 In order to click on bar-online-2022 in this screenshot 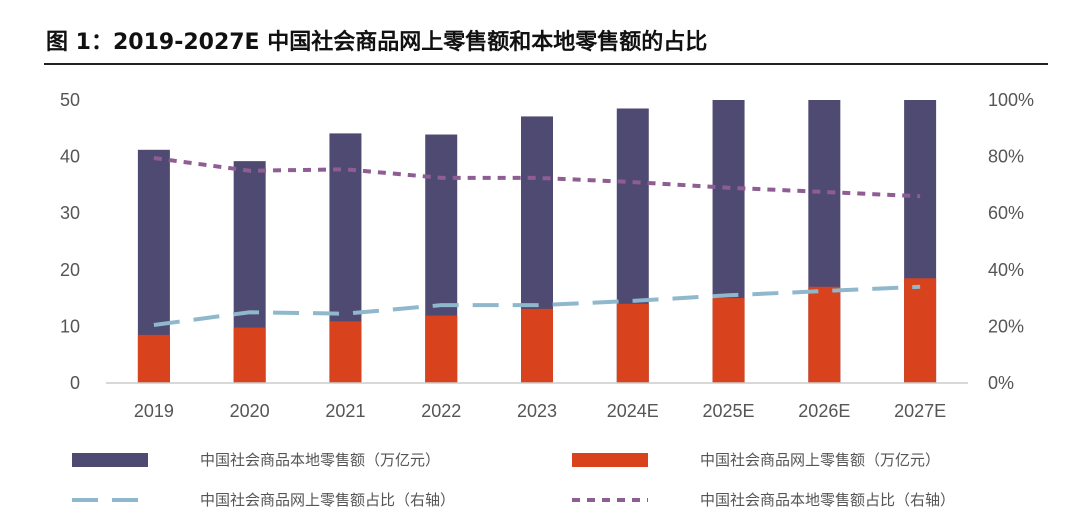, I will do `click(441, 349)`.